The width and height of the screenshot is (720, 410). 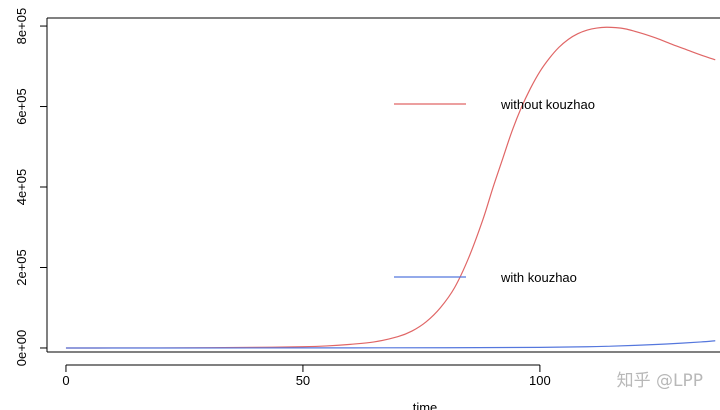 I want to click on x-axis: 0 50 100, so click(x=306, y=376).